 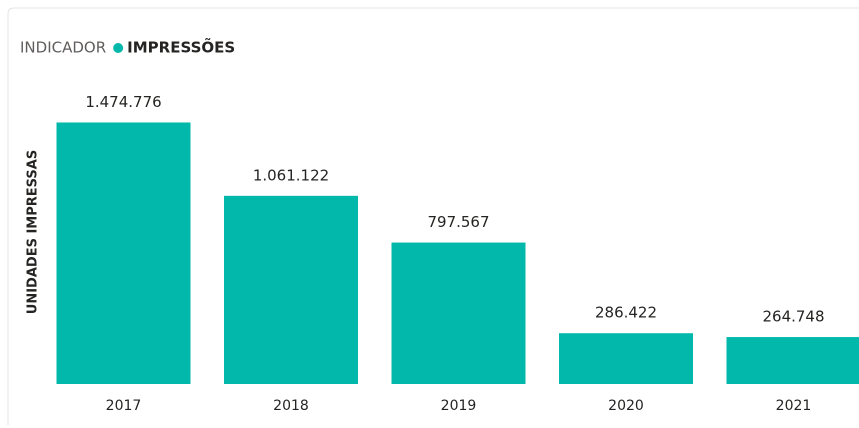 I want to click on x-tick-label: 2021, so click(x=794, y=406).